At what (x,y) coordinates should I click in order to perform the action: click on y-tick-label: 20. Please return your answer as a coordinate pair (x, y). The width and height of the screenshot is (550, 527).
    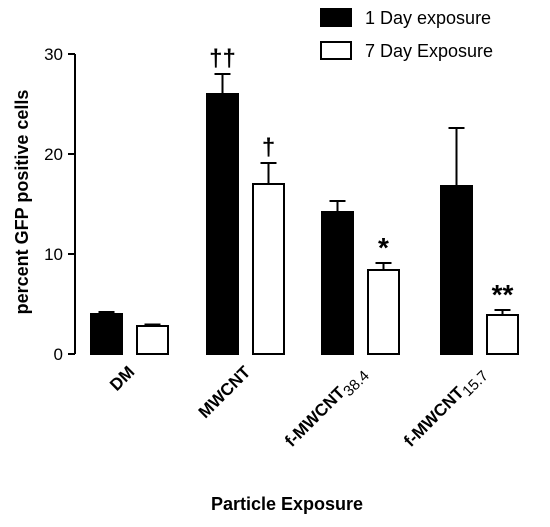
    Looking at the image, I should click on (53, 154).